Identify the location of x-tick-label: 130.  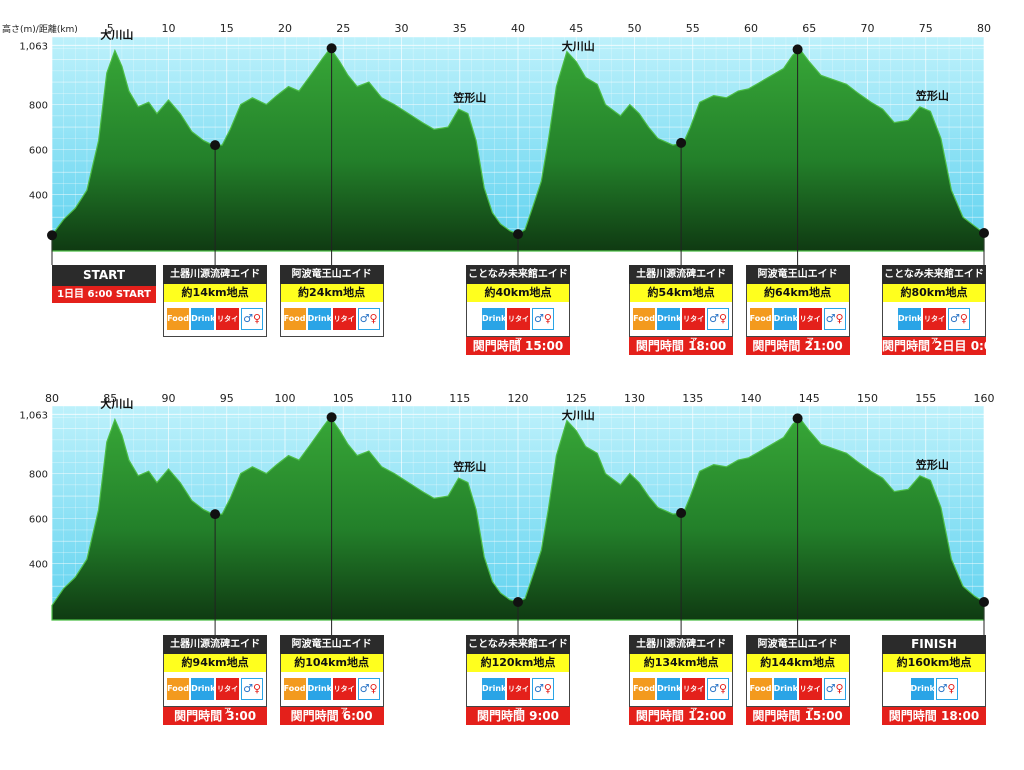
(634, 398).